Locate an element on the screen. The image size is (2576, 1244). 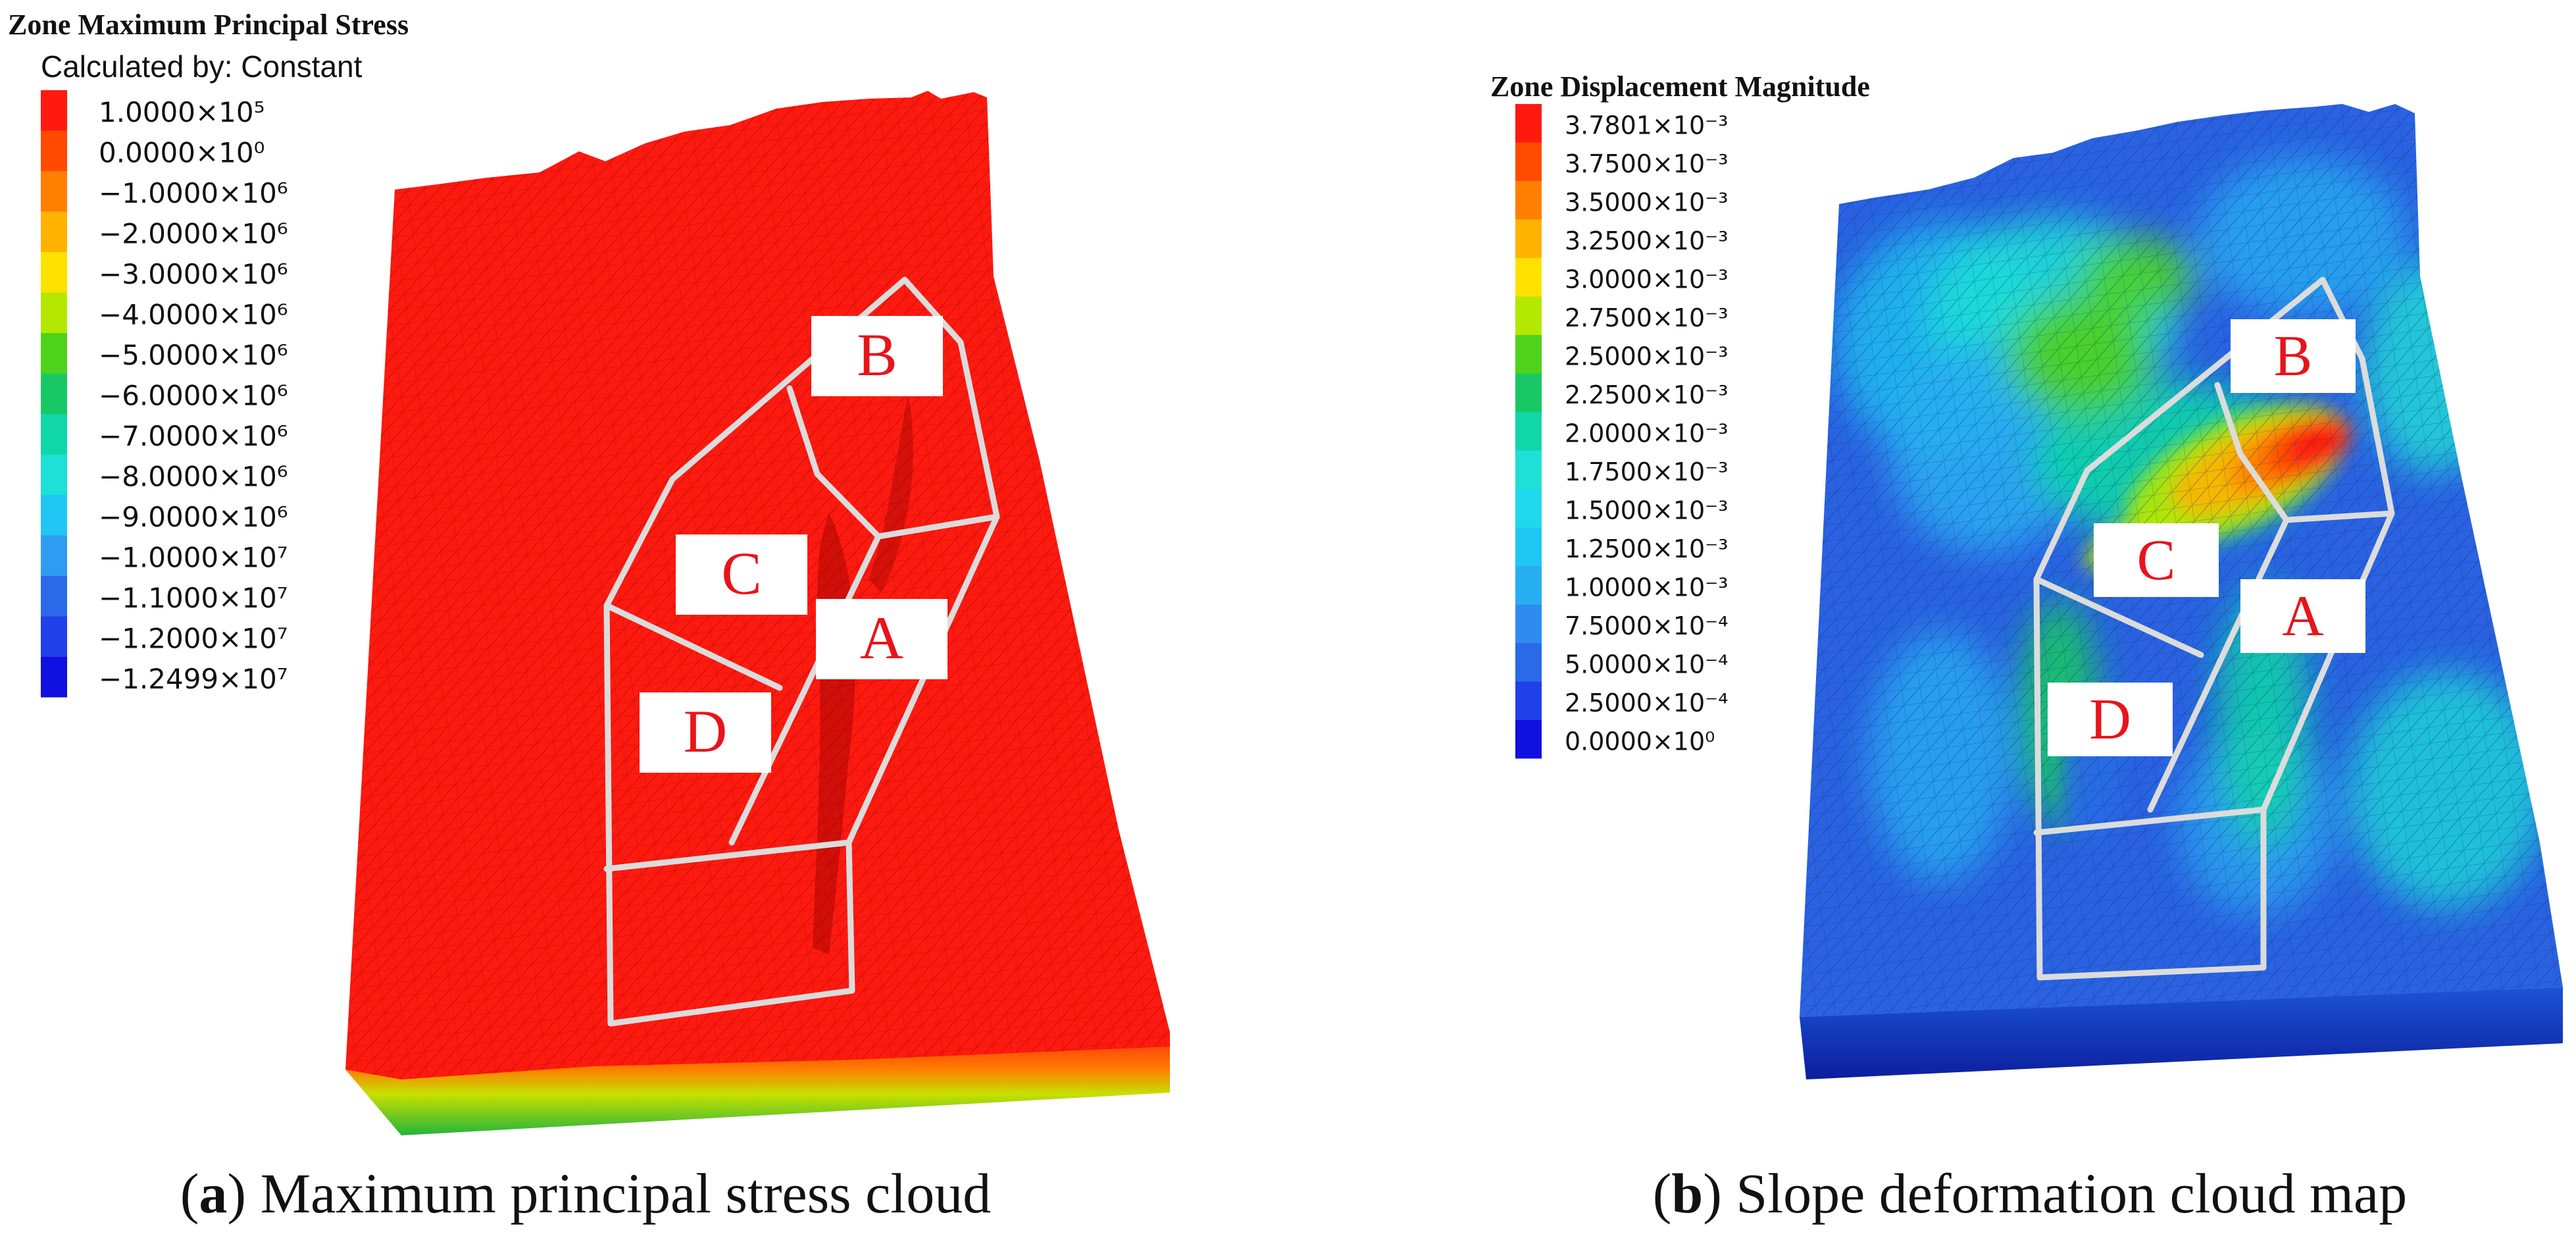
caption-b: (b) Slope deformation cloud map is located at coordinates (2030, 1194).